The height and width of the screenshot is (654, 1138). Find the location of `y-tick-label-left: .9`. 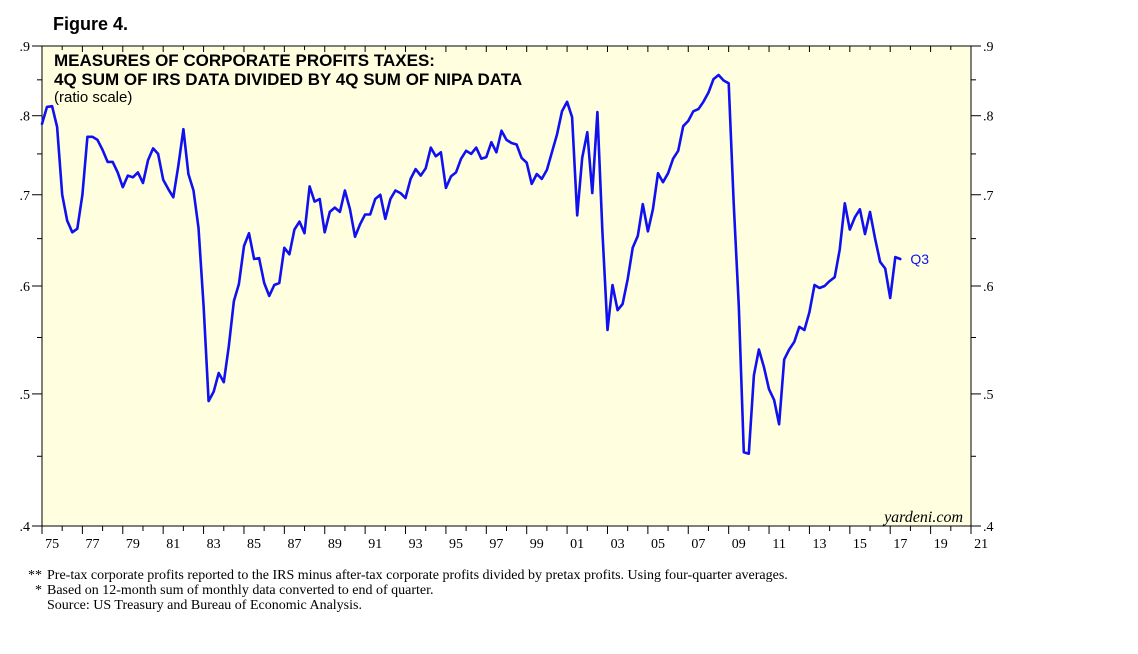

y-tick-label-left: .9 is located at coordinates (25, 47).